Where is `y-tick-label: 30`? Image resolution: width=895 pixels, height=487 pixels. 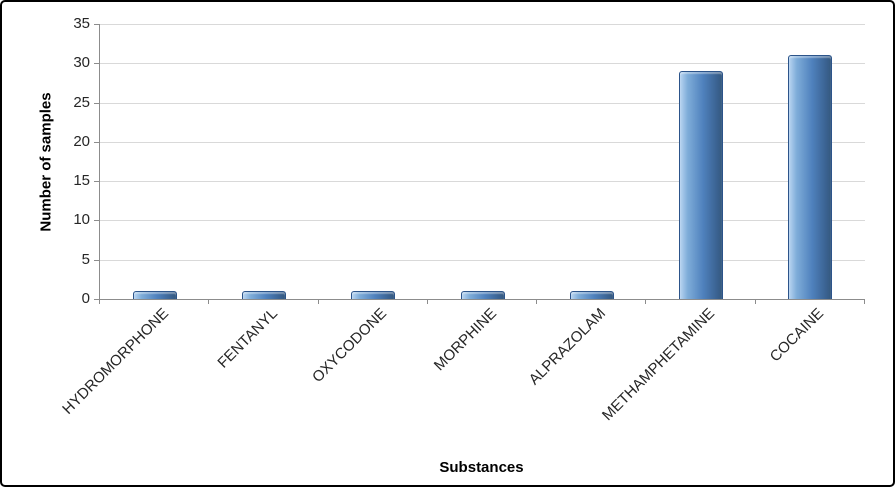 y-tick-label: 30 is located at coordinates (81, 63).